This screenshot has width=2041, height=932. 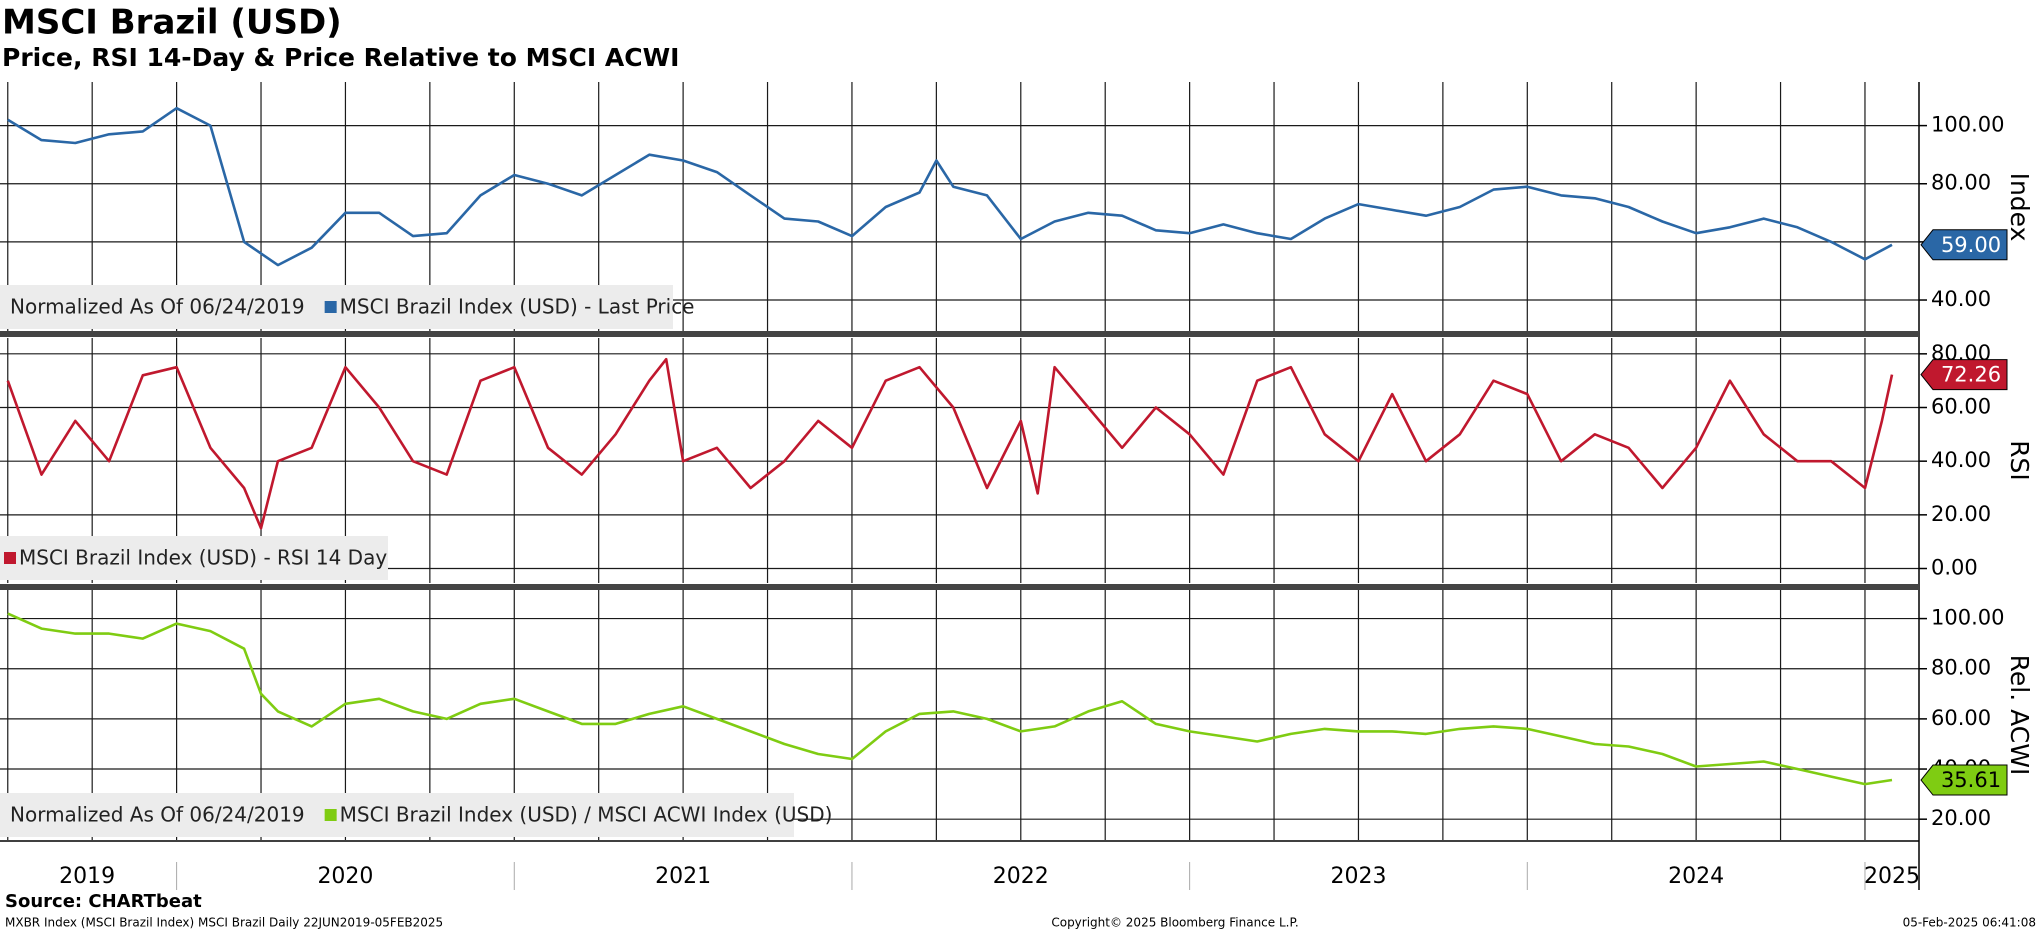 I want to click on last-value-label: 59.00, so click(x=1971, y=245).